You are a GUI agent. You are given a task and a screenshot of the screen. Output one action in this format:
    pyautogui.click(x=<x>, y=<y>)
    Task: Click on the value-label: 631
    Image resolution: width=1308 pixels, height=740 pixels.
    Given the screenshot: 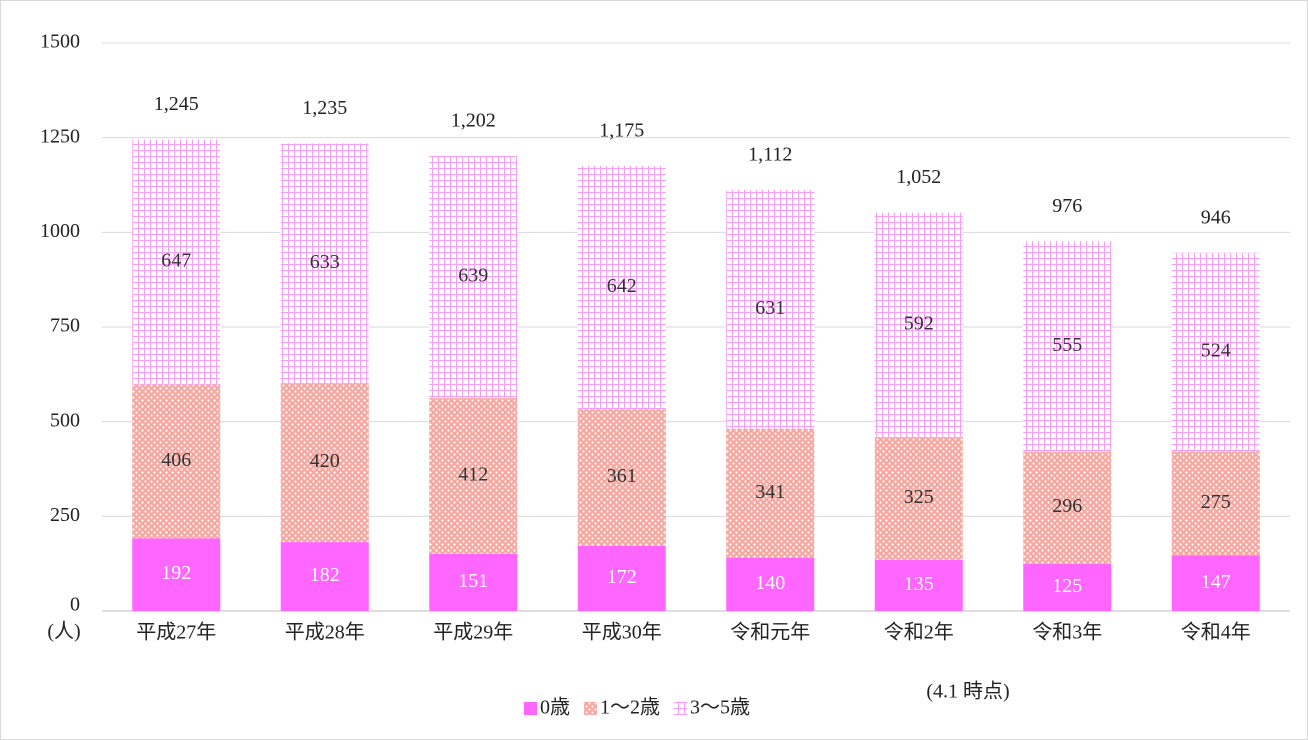 What is the action you would take?
    pyautogui.click(x=770, y=308)
    